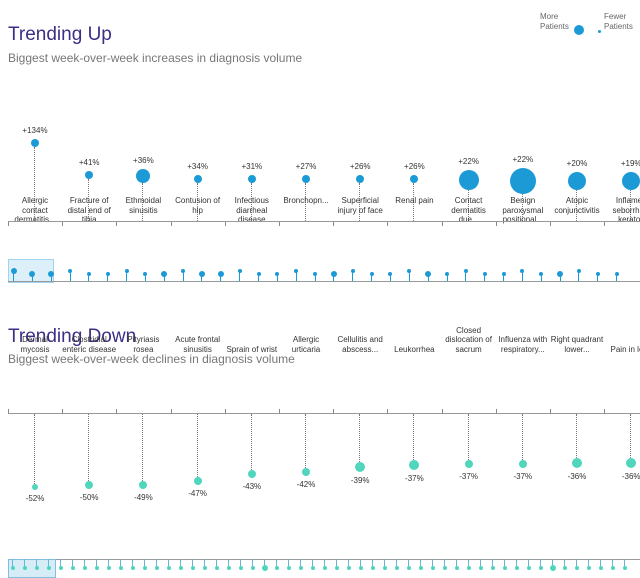 The image size is (640, 578). What do you see at coordinates (577, 260) in the screenshot?
I see `trending-down-item: Right quadrant lower... -36%` at bounding box center [577, 260].